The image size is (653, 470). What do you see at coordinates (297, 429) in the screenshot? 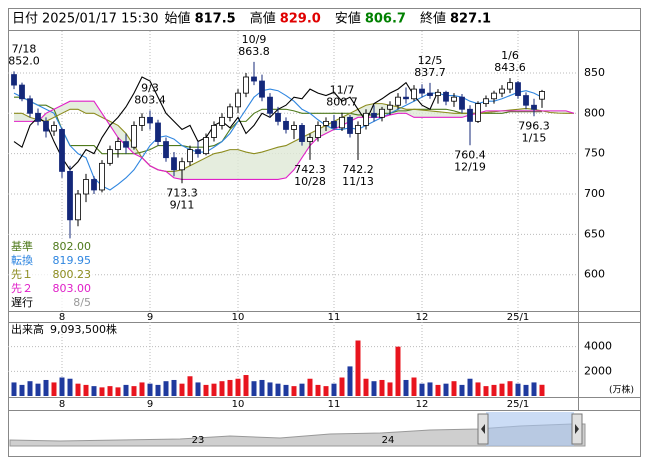
I see `navigator: 23 24` at bounding box center [297, 429].